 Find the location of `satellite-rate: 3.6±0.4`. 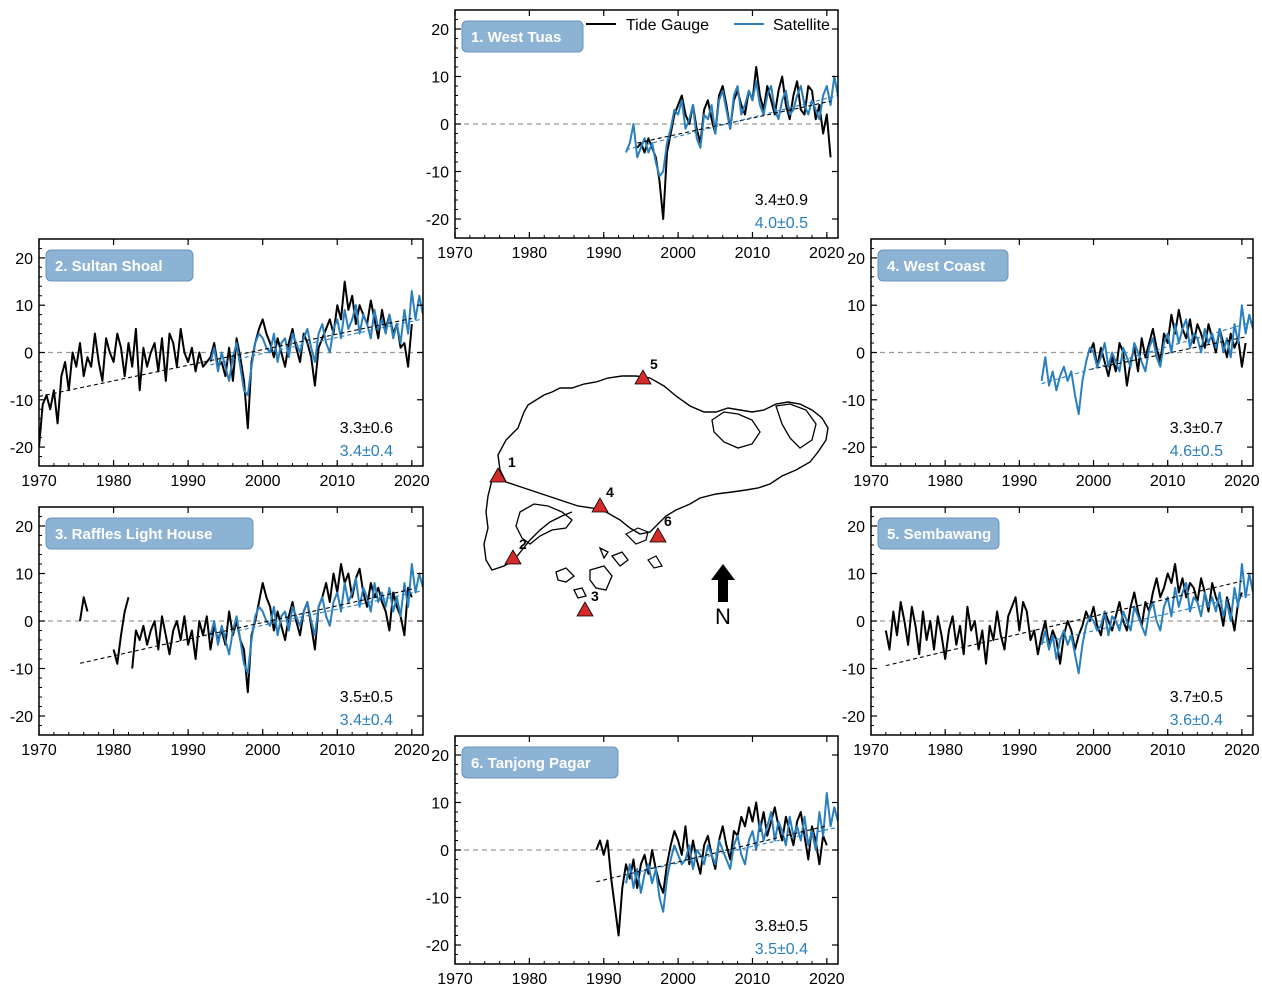

satellite-rate: 3.6±0.4 is located at coordinates (1196, 720).